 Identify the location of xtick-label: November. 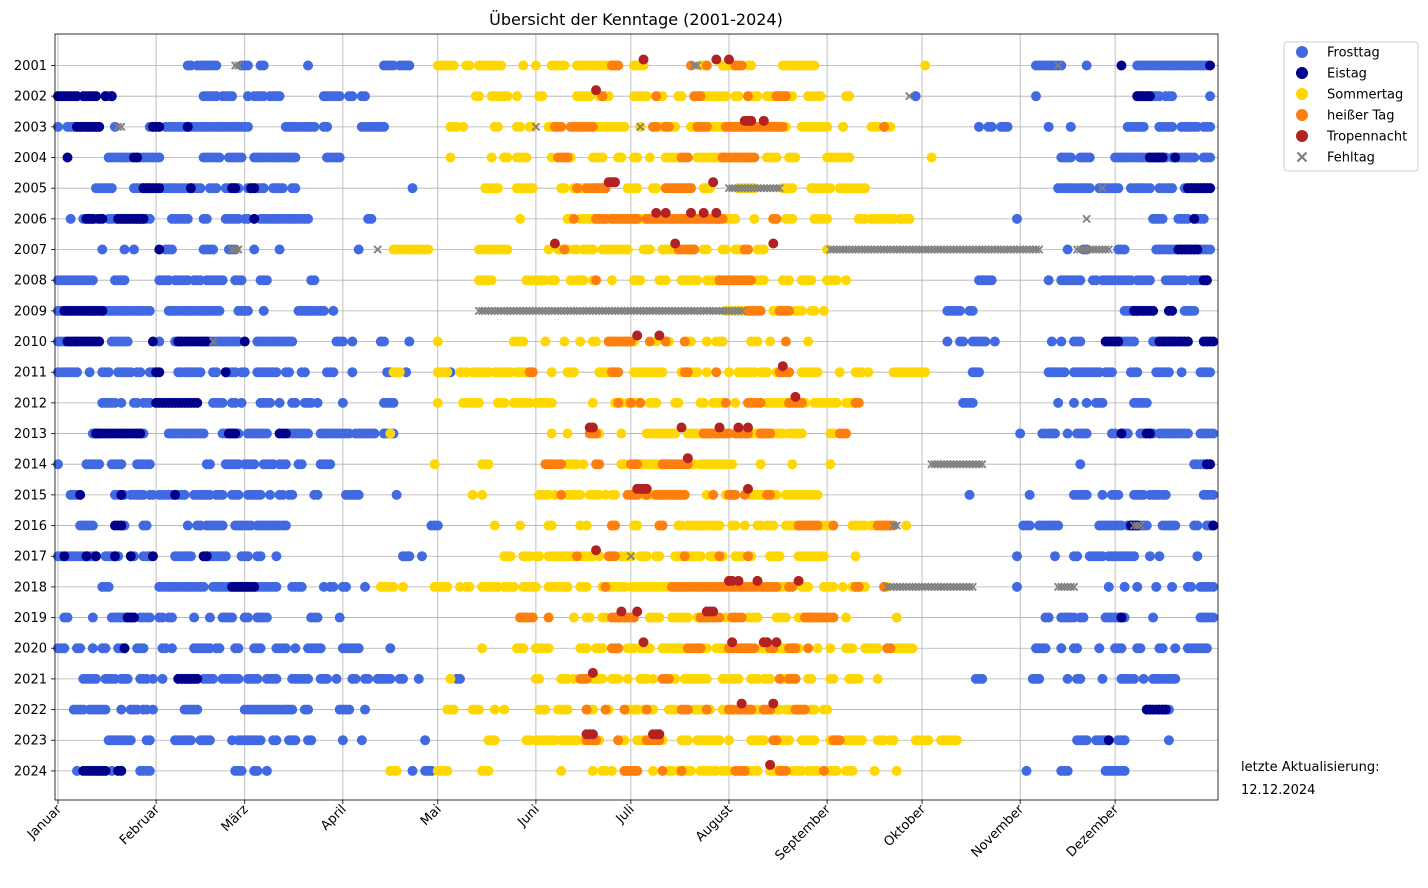
(998, 831).